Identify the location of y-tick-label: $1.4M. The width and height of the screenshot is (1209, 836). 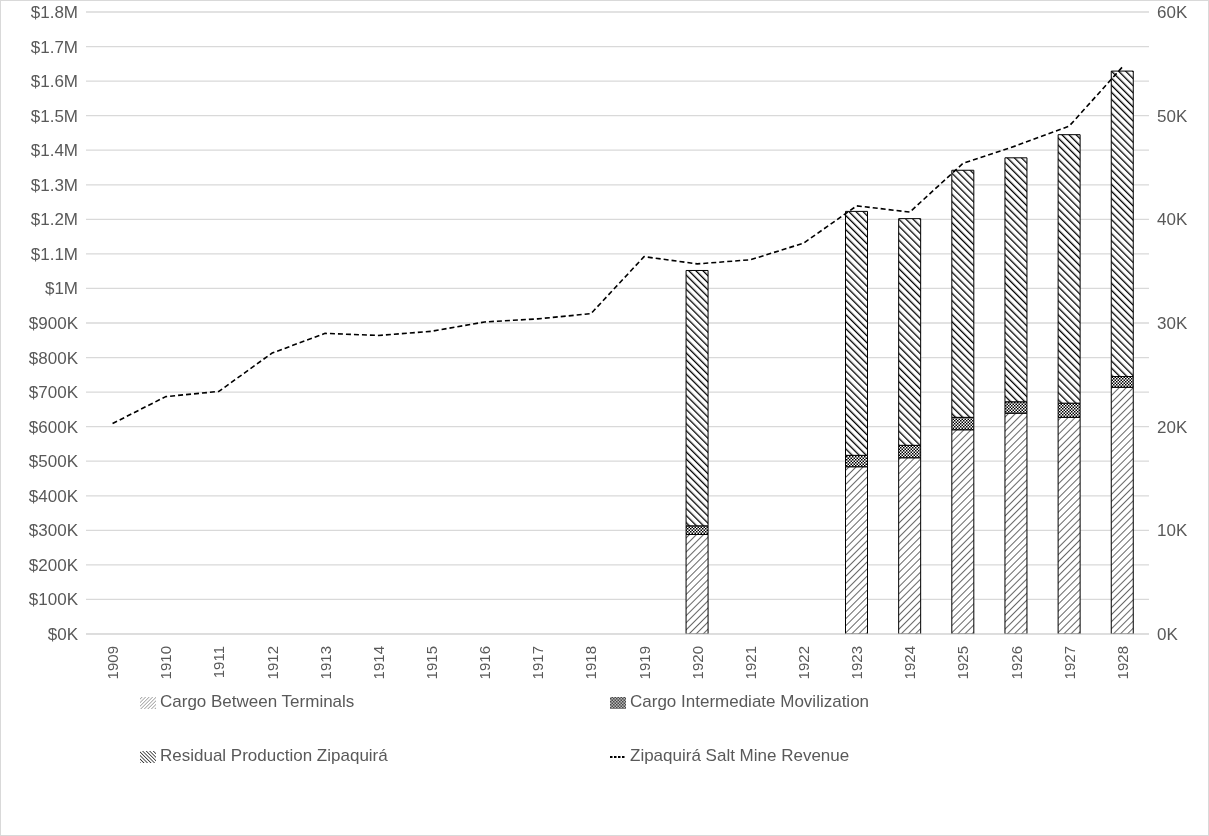
(54, 151).